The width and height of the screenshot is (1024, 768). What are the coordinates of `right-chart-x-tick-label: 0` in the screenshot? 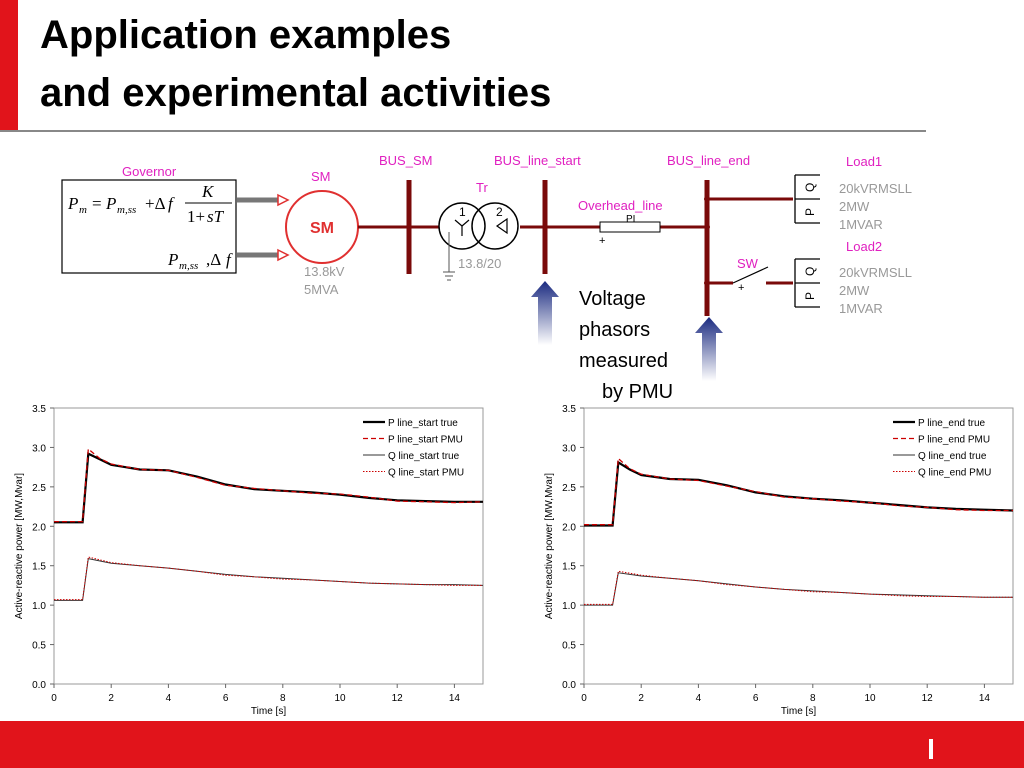 It's located at (584, 698).